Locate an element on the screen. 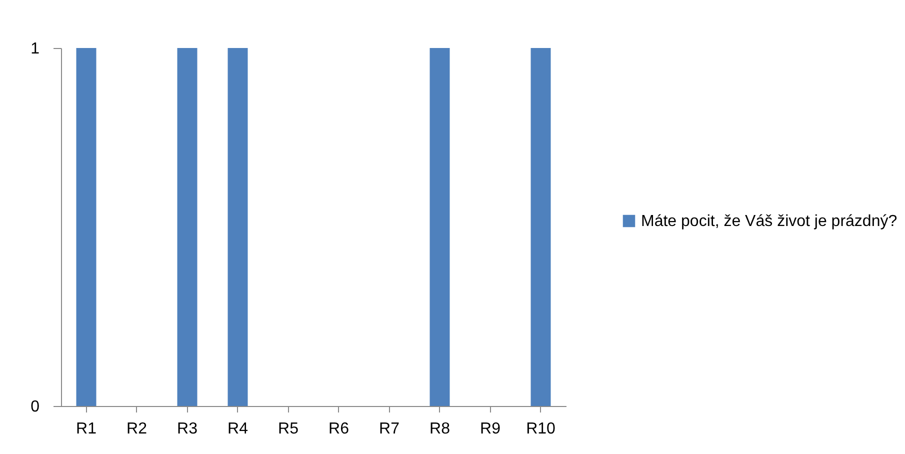  x-tick-label: R6 is located at coordinates (339, 429).